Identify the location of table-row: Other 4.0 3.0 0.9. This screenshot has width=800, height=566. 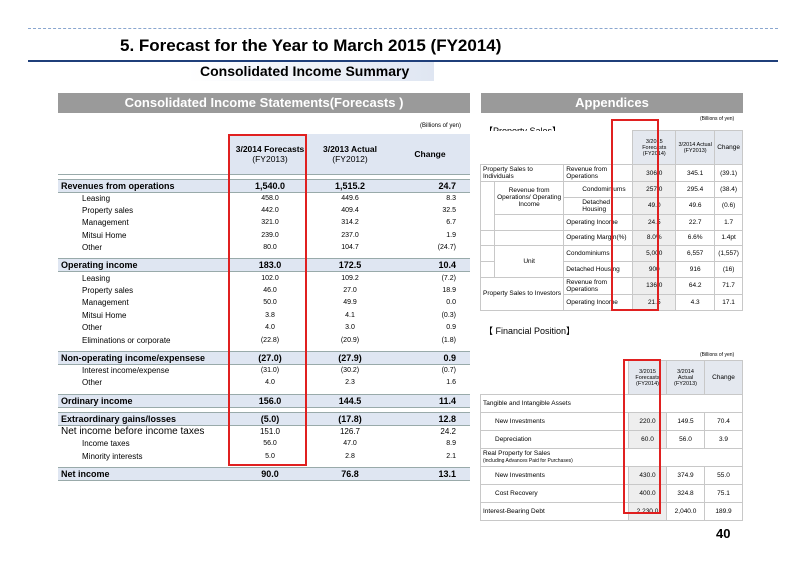
(264, 328).